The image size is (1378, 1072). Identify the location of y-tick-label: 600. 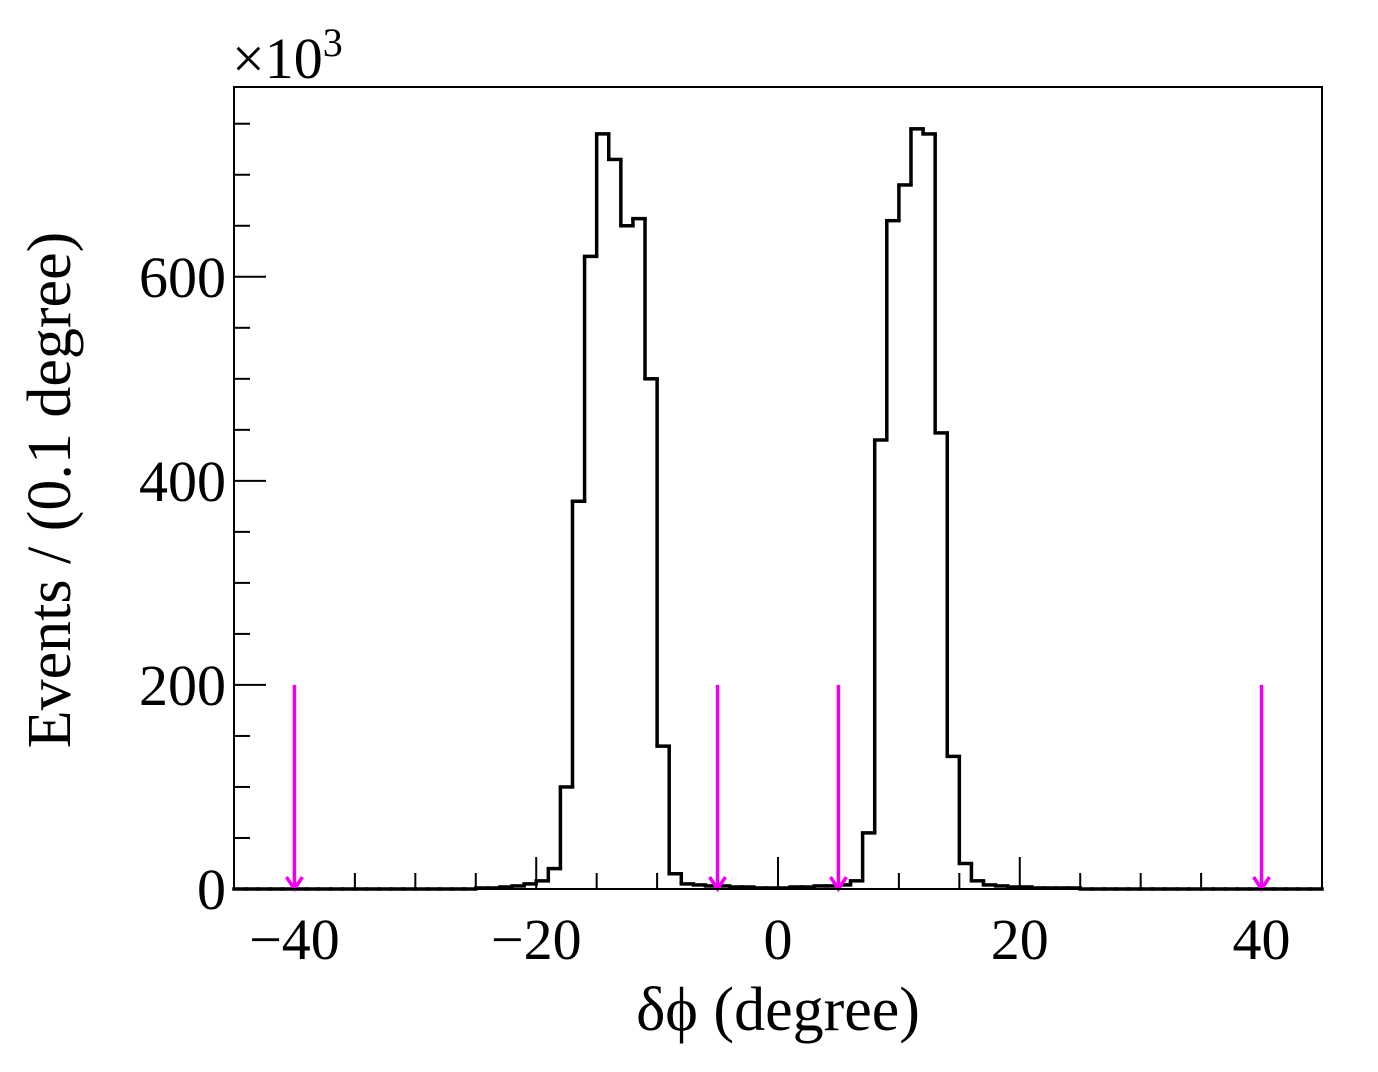
(182, 277).